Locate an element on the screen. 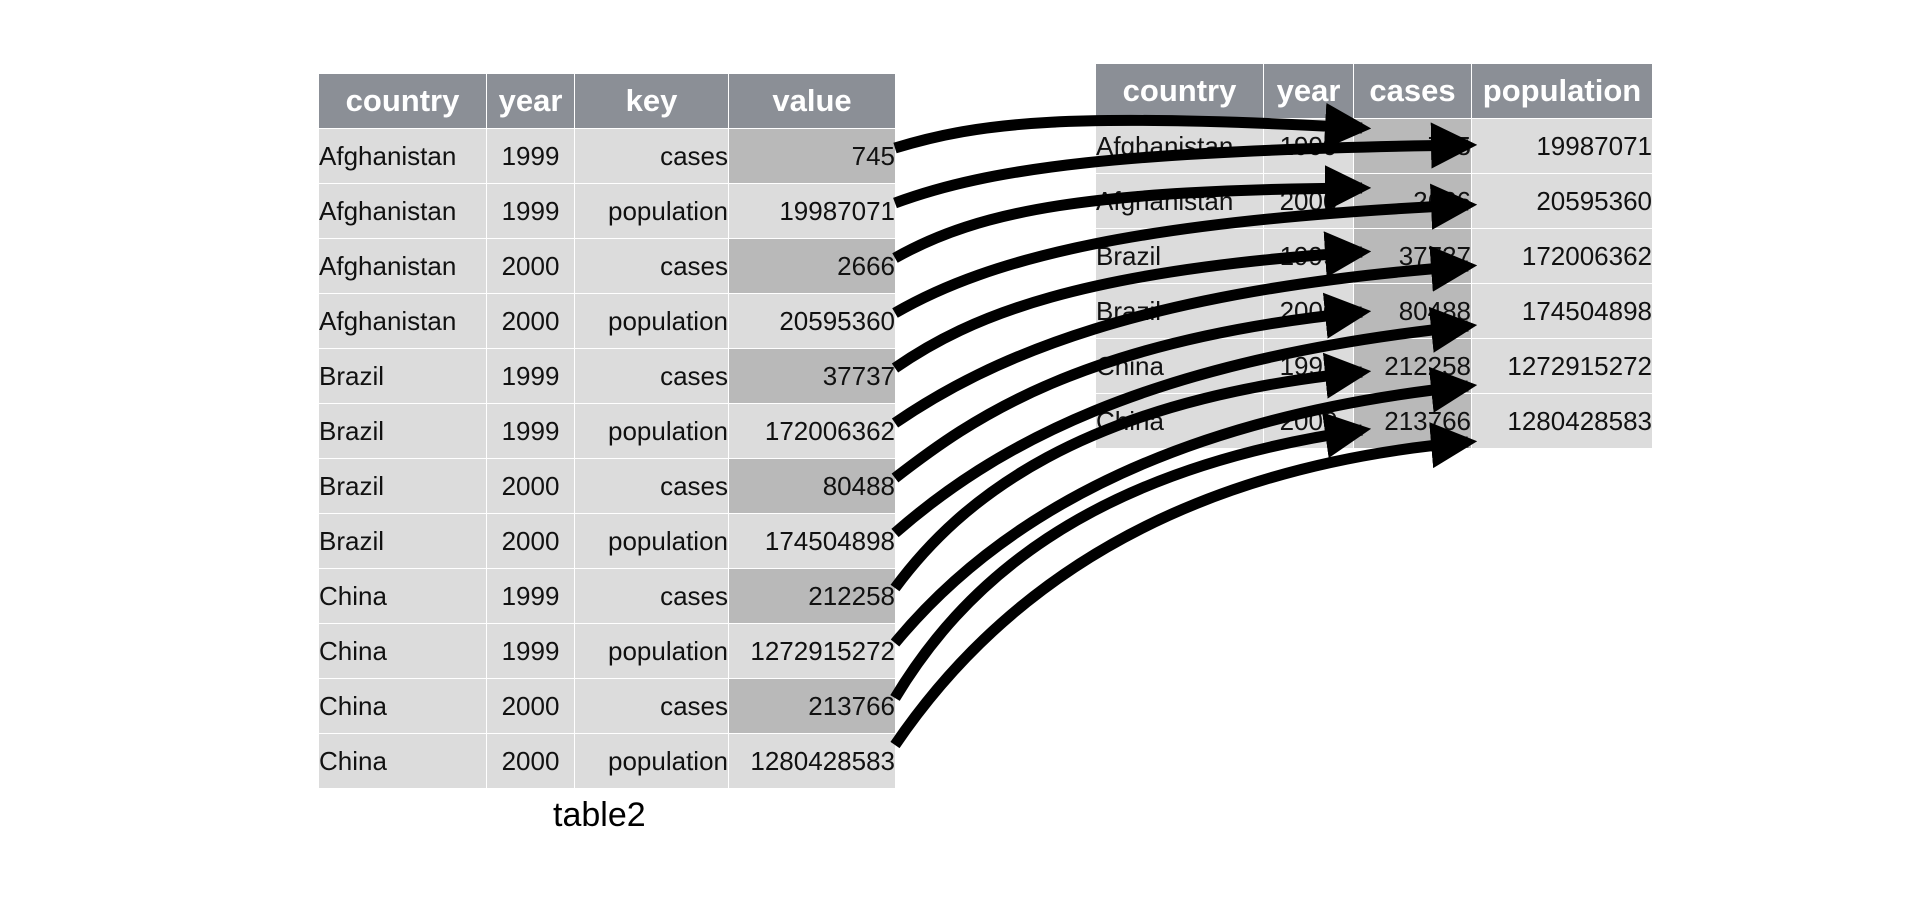 The image size is (1920, 898). table-row: China 1999 cases 212258 is located at coordinates (607, 596).